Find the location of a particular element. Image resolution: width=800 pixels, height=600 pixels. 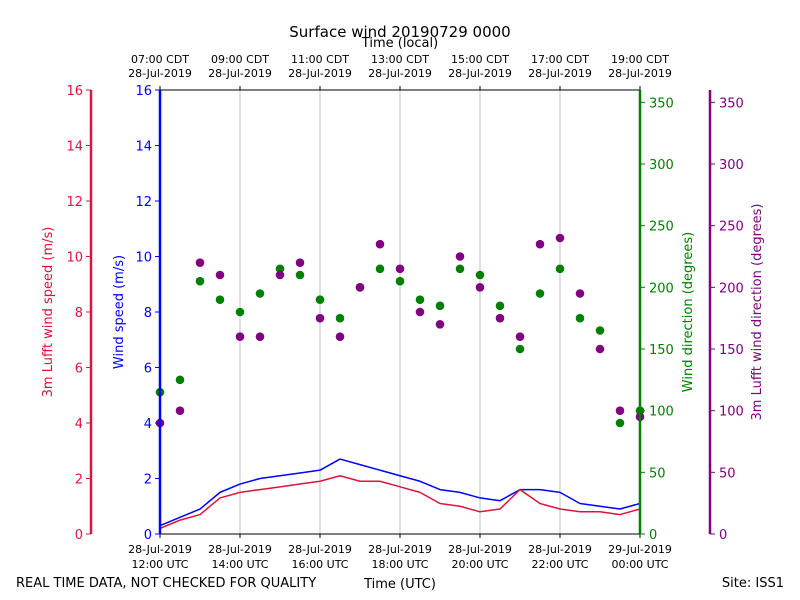

lufft-direction-tick-label: 350 is located at coordinates (731, 103).